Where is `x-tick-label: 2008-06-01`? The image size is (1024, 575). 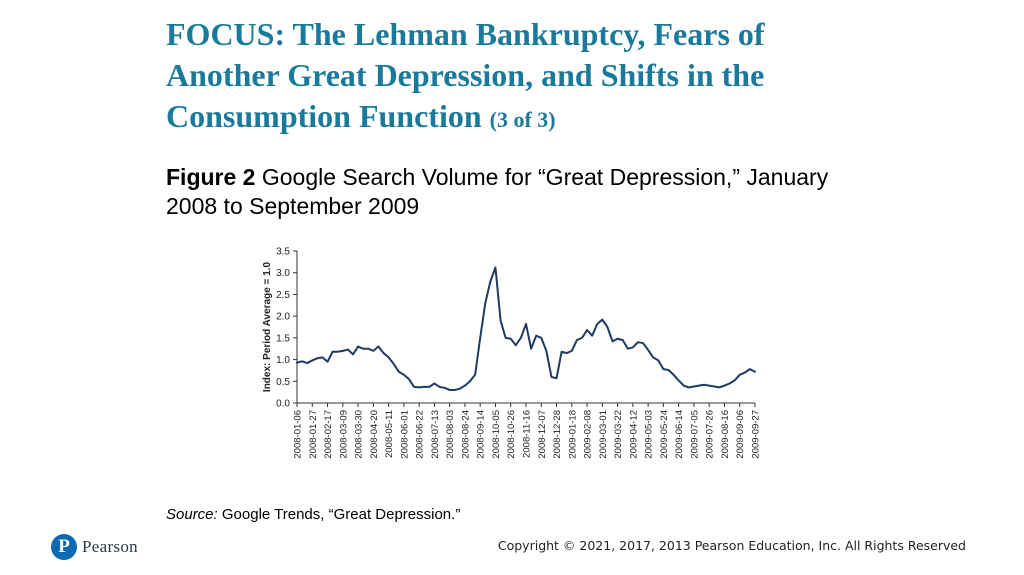
x-tick-label: 2008-06-01 is located at coordinates (404, 434).